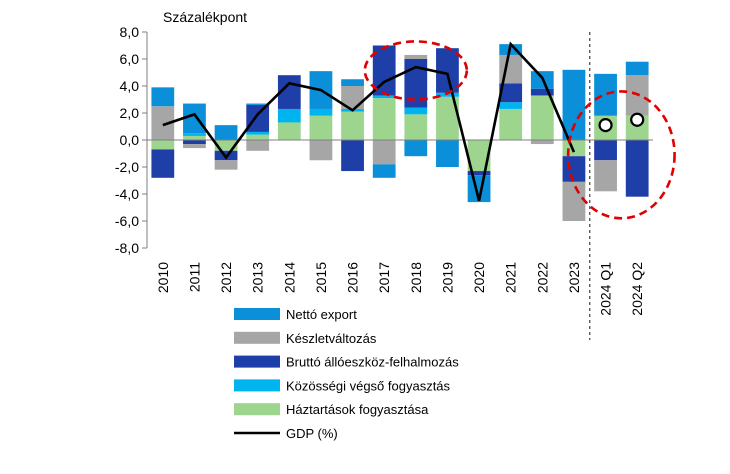 Image resolution: width=730 pixels, height=474 pixels. Describe the element at coordinates (130, 140) in the screenshot. I see `y-tick-label: 0,0` at that location.